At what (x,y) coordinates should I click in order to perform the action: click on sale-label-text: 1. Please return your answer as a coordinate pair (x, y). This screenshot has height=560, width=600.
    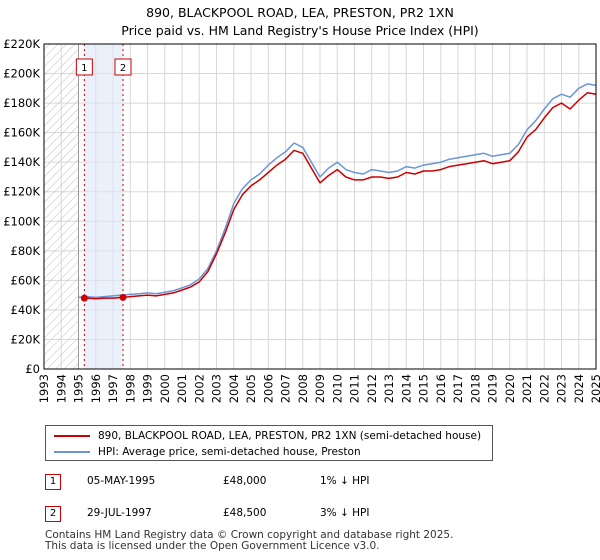
    Looking at the image, I should click on (84, 68).